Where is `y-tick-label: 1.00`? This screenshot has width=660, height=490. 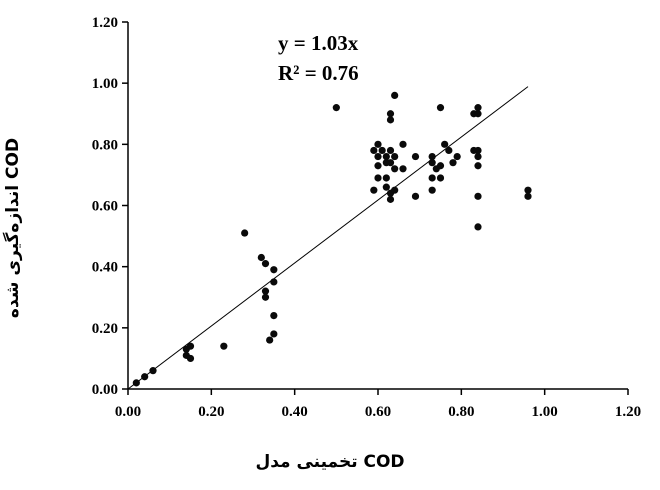 y-tick-label: 1.00 is located at coordinates (105, 84).